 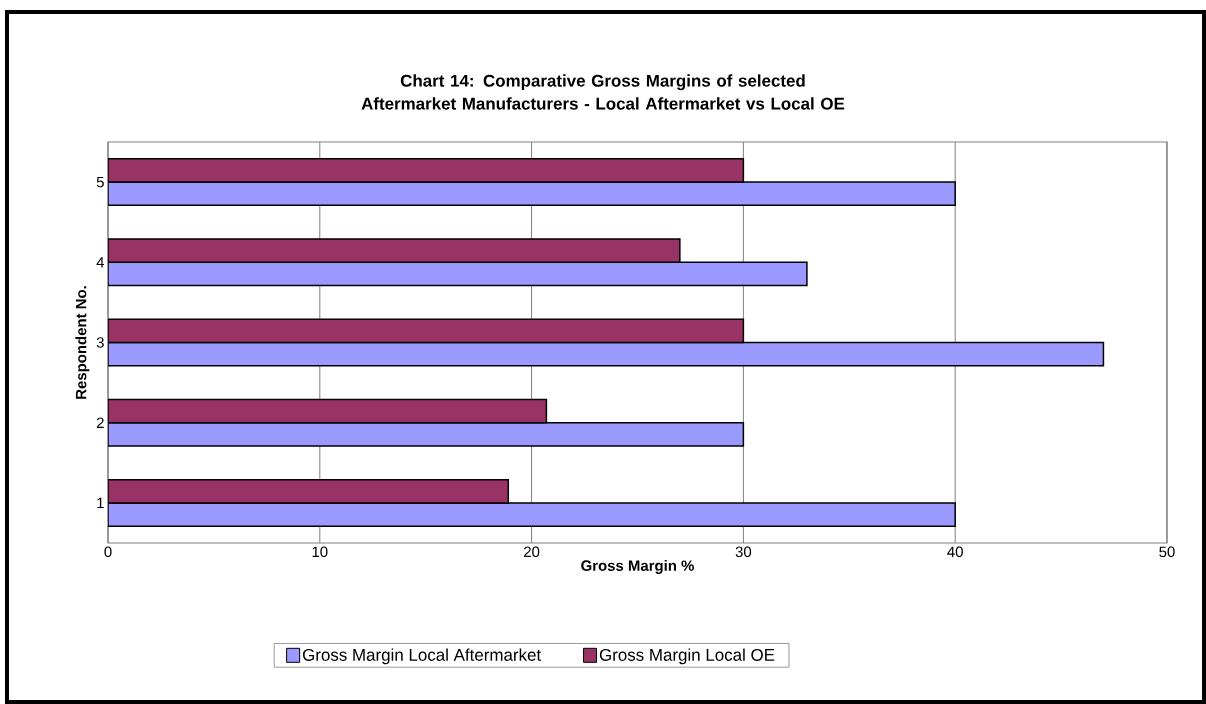 I want to click on chart-title: Chart 14: Comparative Gross Margins of selected Aftermarket Manufacturers - Local Aftermarket vs Local OE, so click(x=603, y=92).